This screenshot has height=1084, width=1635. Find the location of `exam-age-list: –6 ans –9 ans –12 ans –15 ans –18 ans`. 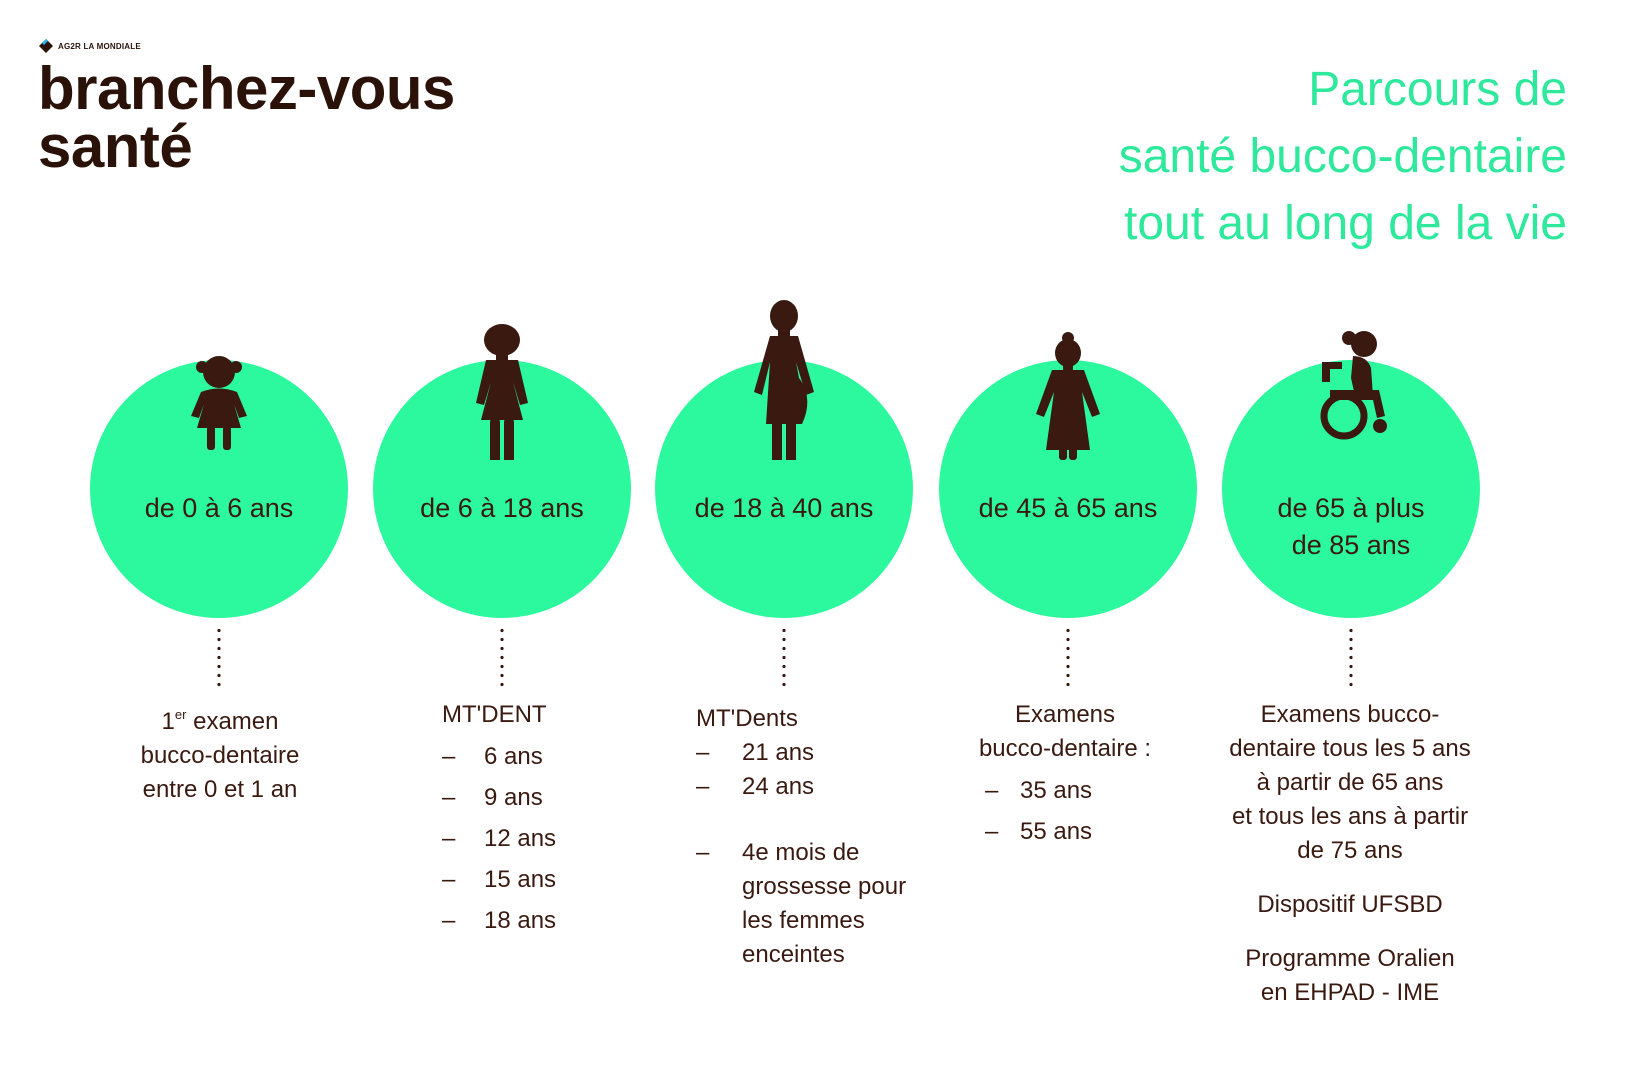

exam-age-list: –6 ans –9 ans –12 ans –15 ans –18 ans is located at coordinates (532, 838).